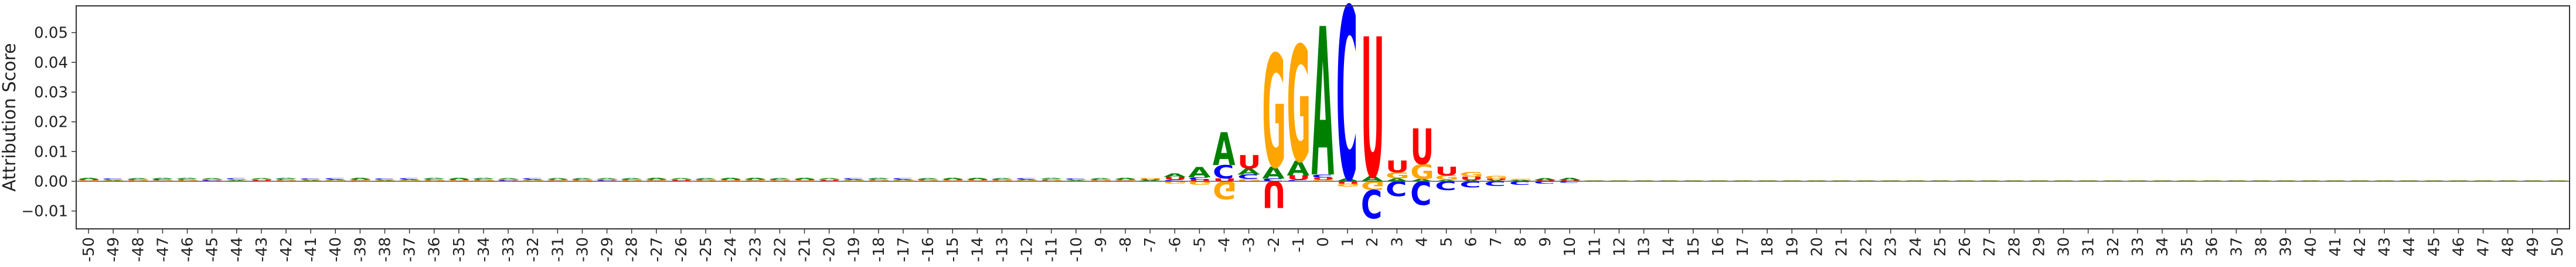  Describe the element at coordinates (2558, 246) in the screenshot. I see `x-tick-label: 50` at that location.